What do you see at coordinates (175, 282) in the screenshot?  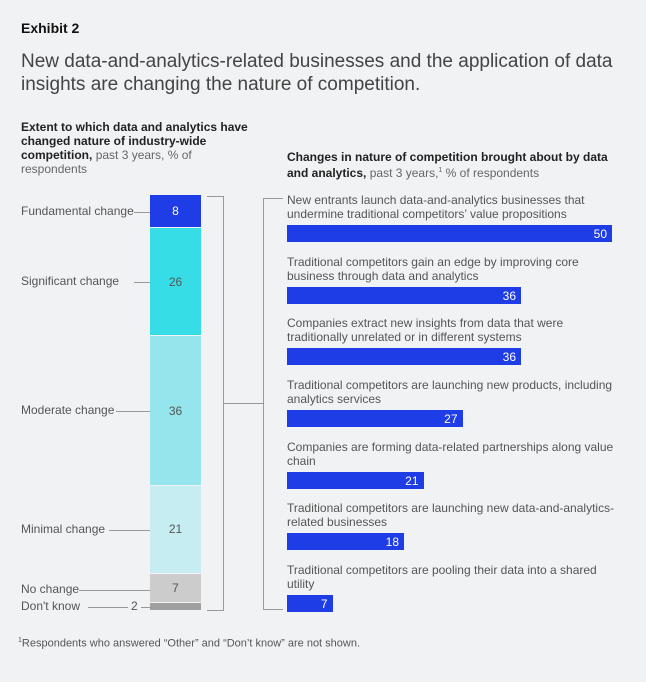 I see `stack-segment-value: 26` at bounding box center [175, 282].